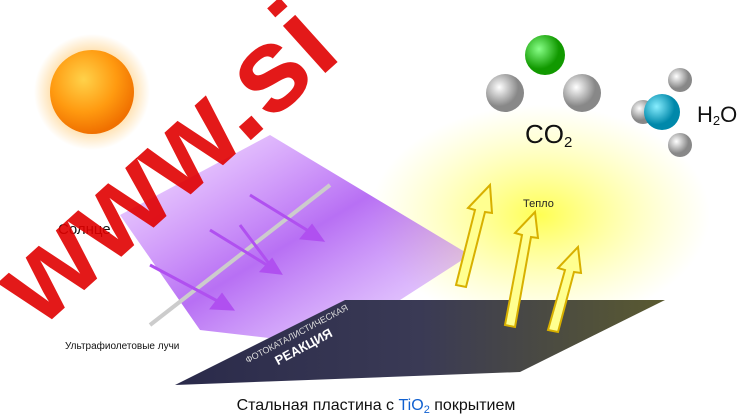 The image size is (752, 417). Describe the element at coordinates (376, 406) in the screenshot. I see `caption: Стальная пластина с TiO2 покрытием` at that location.